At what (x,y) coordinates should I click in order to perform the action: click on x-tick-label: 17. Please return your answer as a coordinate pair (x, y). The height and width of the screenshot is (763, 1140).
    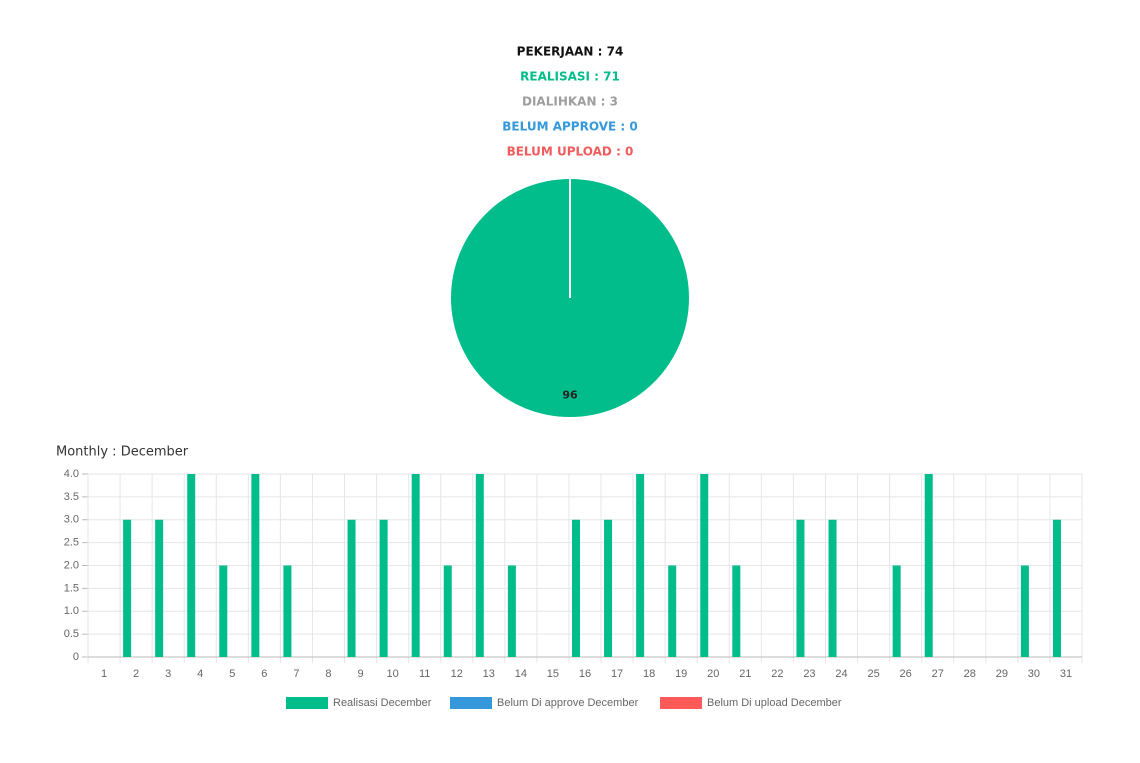
    Looking at the image, I should click on (617, 674).